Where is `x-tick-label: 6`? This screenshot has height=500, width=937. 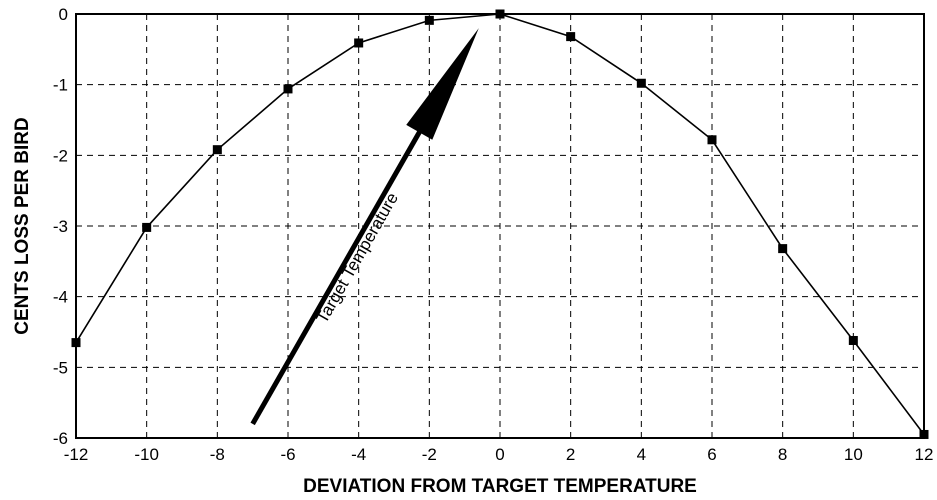
x-tick-label: 6 is located at coordinates (711, 454).